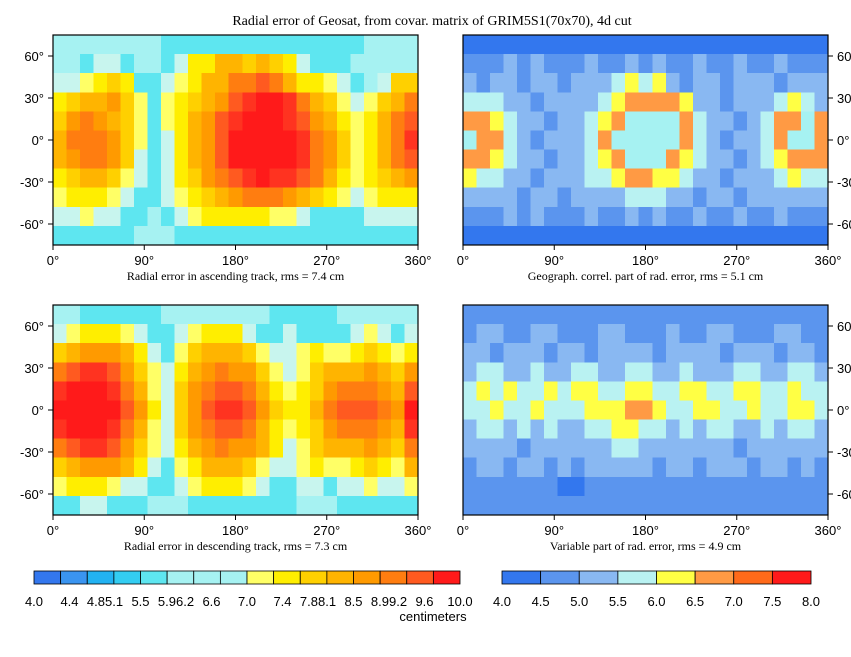 The image size is (851, 657). Describe the element at coordinates (844, 494) in the screenshot. I see `y-tick-label: -60°` at that location.